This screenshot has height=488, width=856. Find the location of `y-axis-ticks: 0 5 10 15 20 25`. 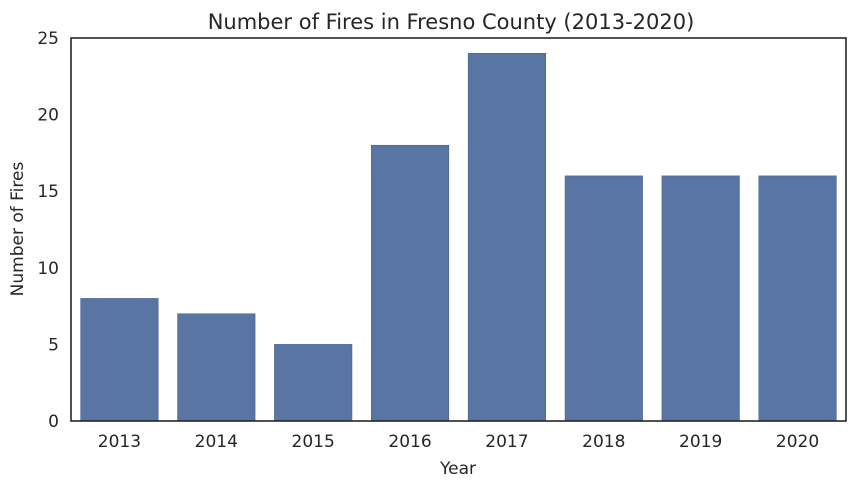

y-axis-ticks: 0 5 10 15 20 25 is located at coordinates (48, 230).